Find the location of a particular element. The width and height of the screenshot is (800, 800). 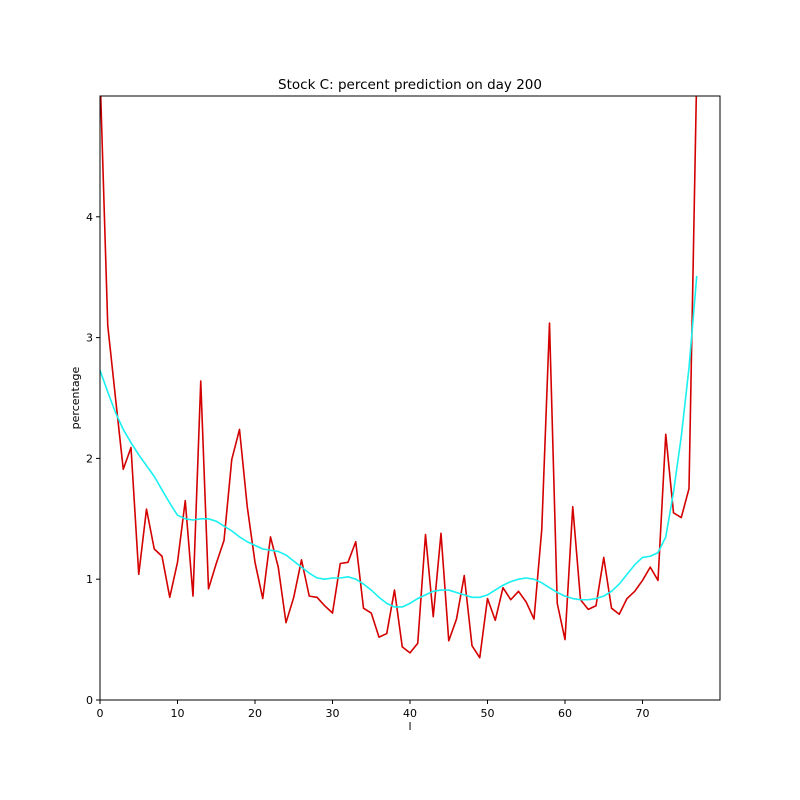

y-tick-label: 1 is located at coordinates (89, 579).